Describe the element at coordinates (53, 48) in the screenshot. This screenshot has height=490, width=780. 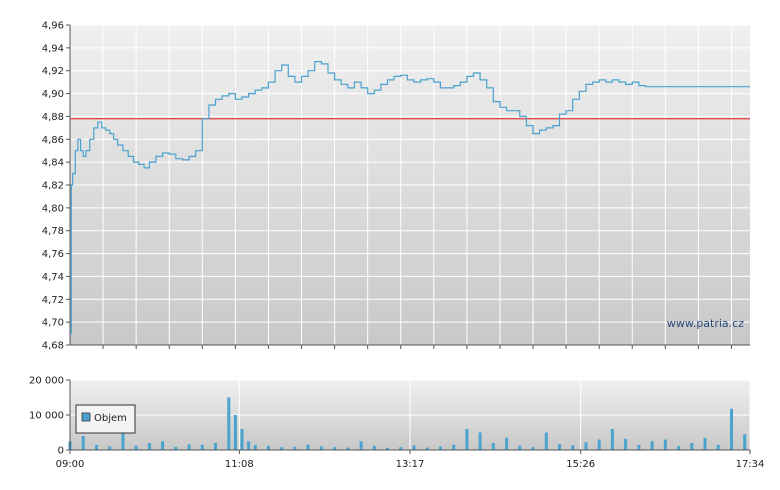
I see `price-y-tick-label: 4,94` at that location.